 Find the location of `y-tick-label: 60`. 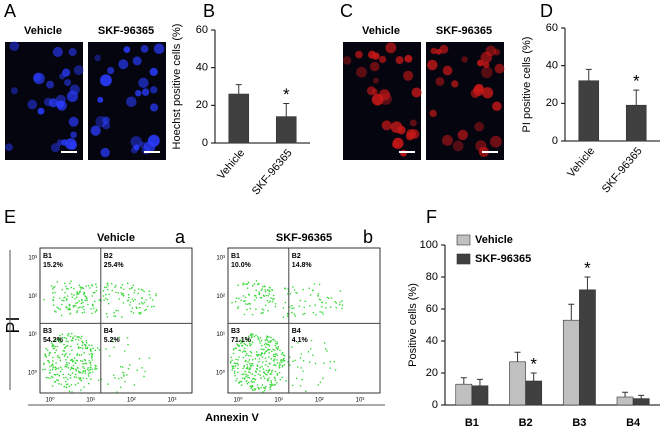

y-tick-label: 60 is located at coordinates (432, 309).